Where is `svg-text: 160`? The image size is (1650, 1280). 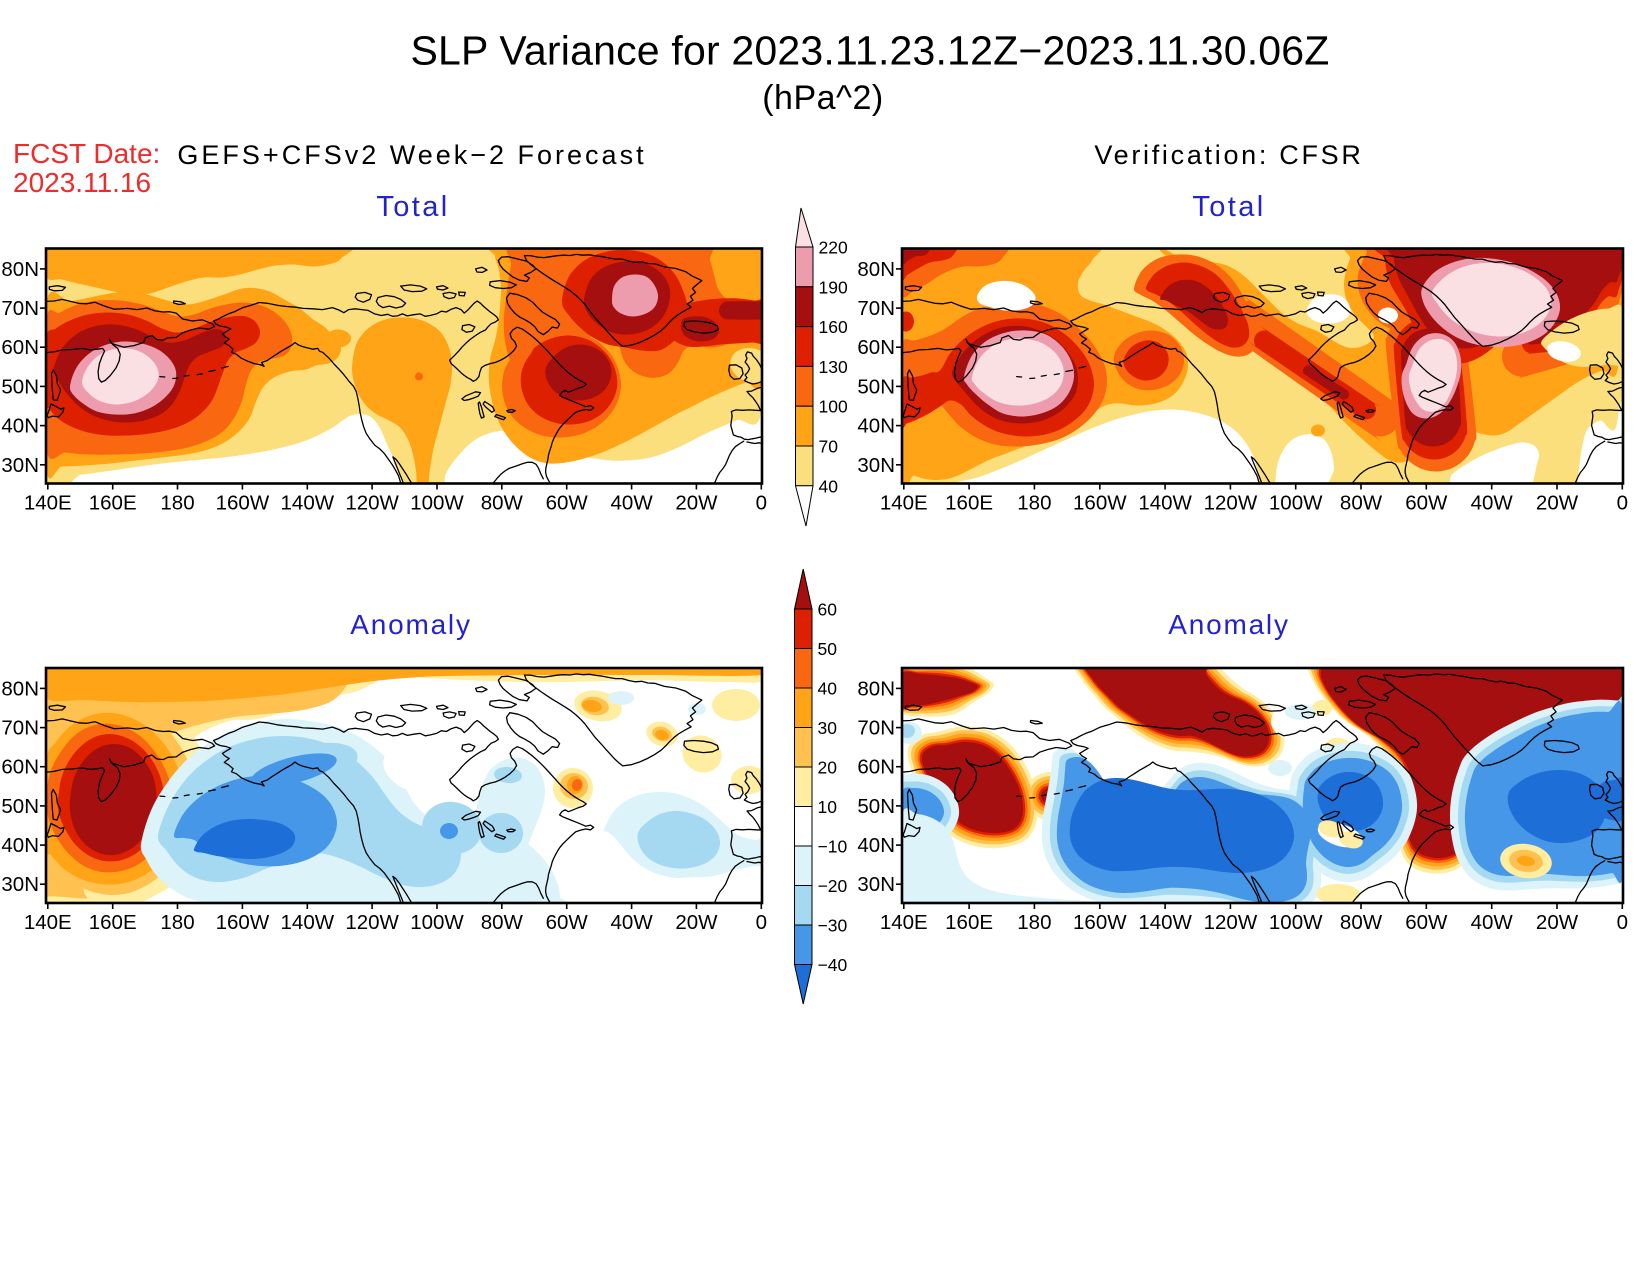
svg-text: 160 is located at coordinates (833, 327).